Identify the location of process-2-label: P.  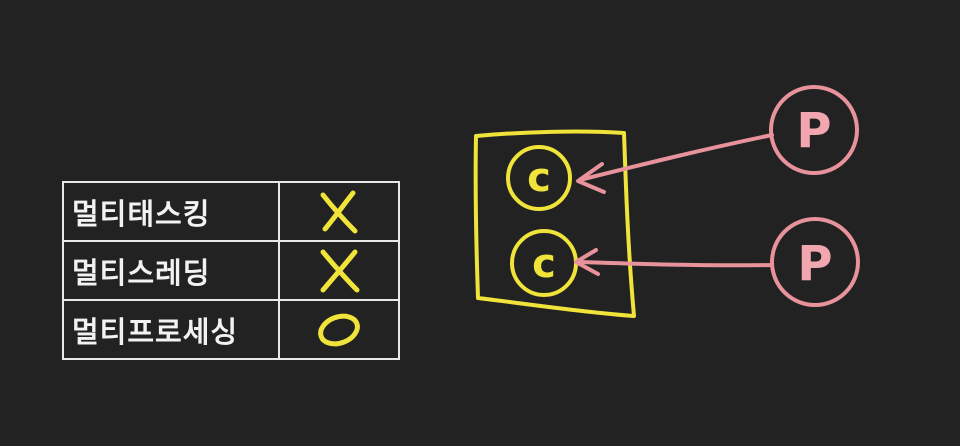
(814, 264).